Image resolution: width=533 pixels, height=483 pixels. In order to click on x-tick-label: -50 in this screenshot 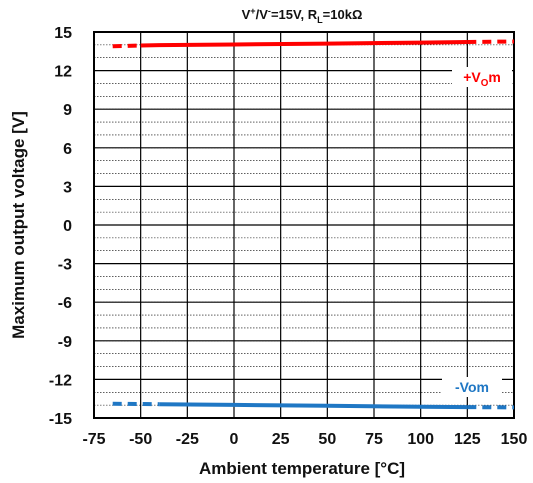, I will do `click(140, 439)`.